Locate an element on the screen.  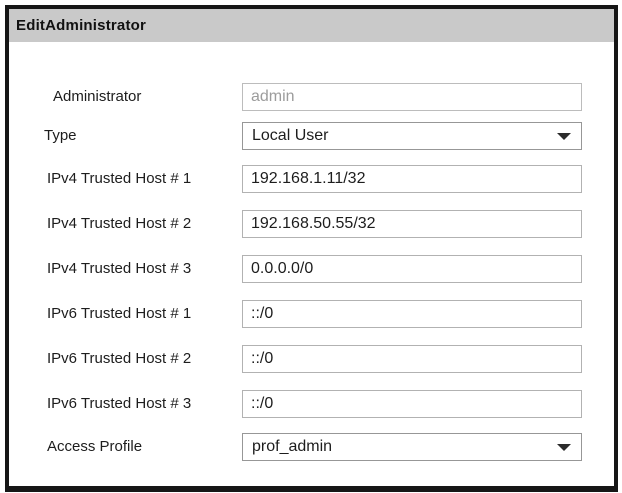
type-label: Type is located at coordinates (60, 135).